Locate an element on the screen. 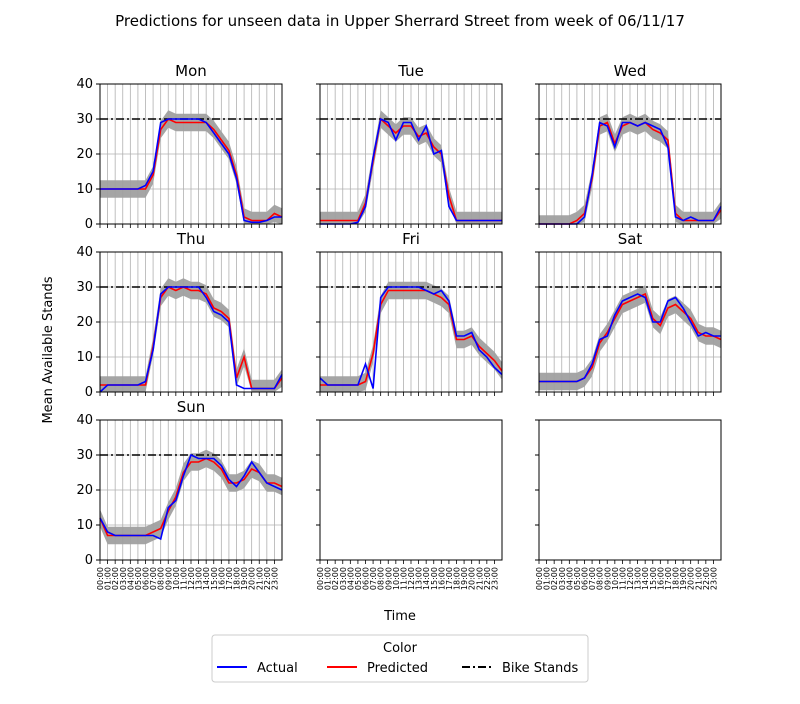 This screenshot has width=800, height=704. x-tick-label: 17:00 is located at coordinates (449, 578).